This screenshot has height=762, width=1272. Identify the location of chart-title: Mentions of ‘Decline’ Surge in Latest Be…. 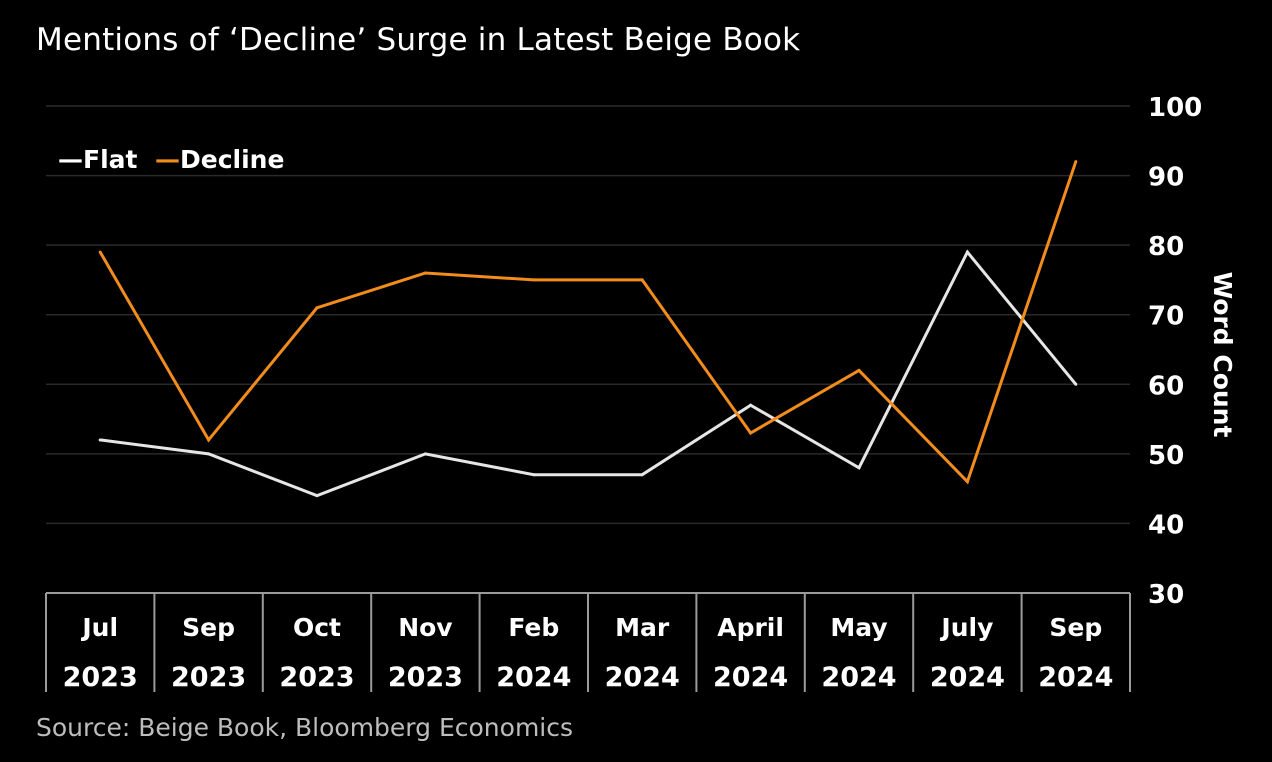
(418, 40).